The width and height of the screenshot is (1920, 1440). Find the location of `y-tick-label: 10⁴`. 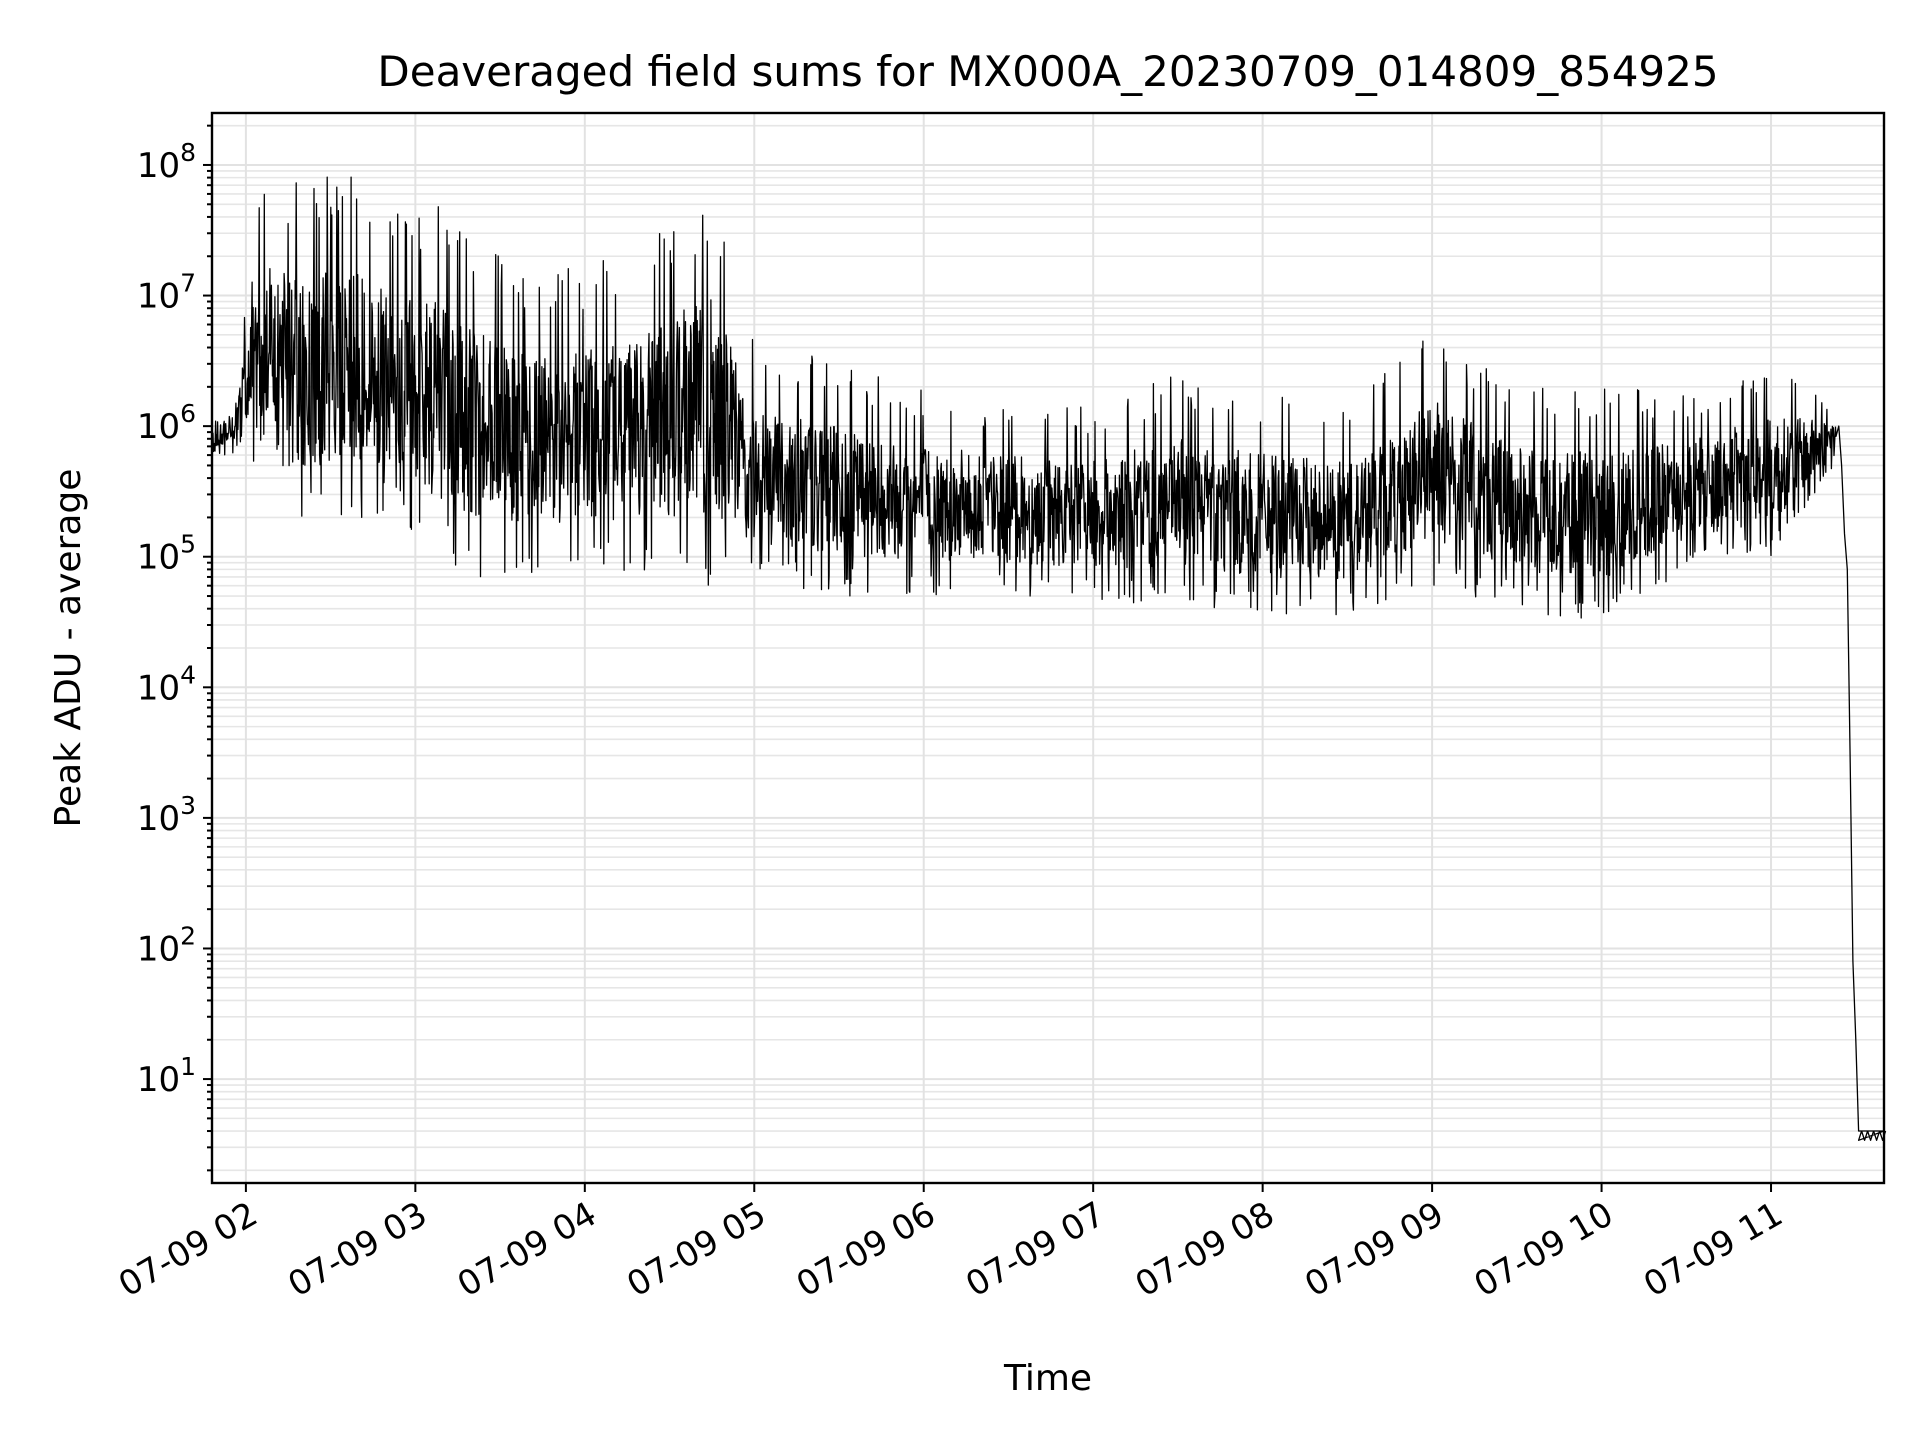

y-tick-label: 10⁴ is located at coordinates (166, 684).